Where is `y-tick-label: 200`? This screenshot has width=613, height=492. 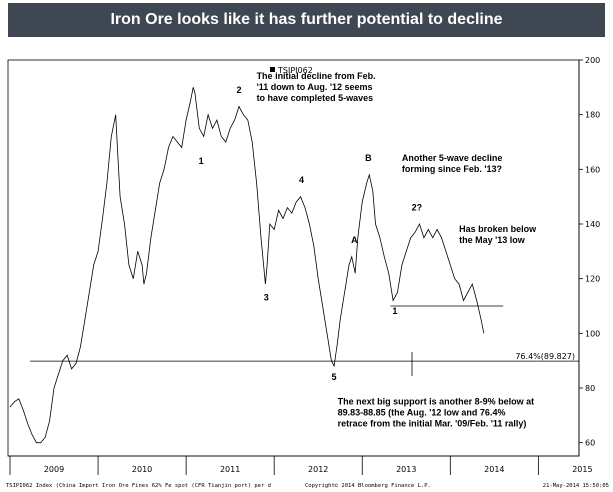 y-tick-label: 200 is located at coordinates (592, 60).